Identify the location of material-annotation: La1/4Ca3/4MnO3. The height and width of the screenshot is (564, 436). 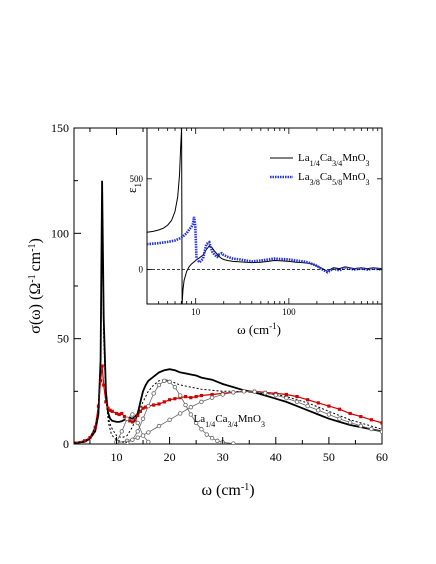
(229, 421).